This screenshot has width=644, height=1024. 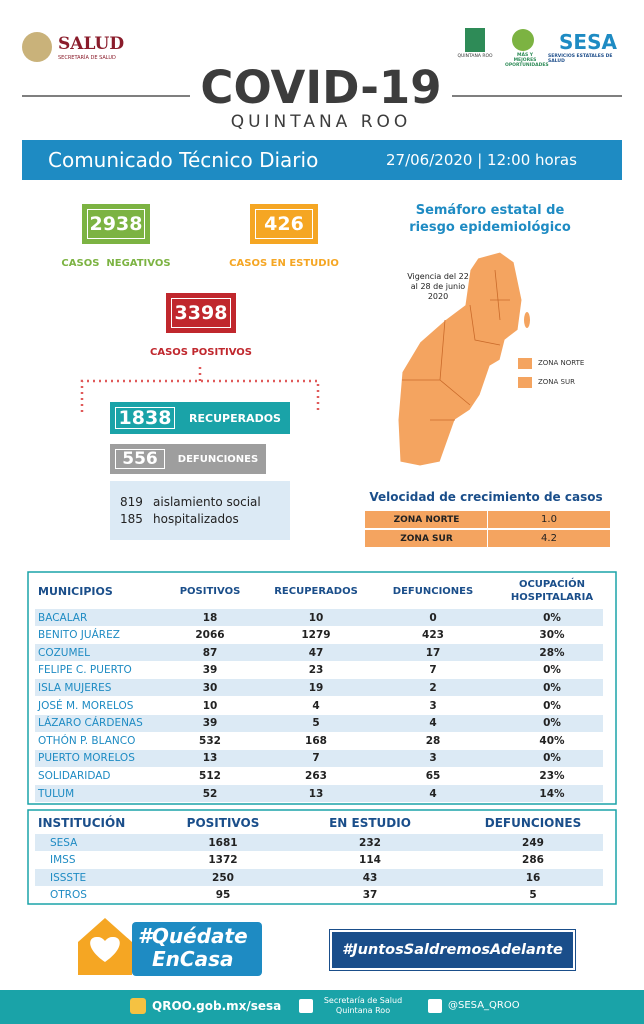 I want to click on stat-label: RECUPERADOS, so click(x=235, y=418).